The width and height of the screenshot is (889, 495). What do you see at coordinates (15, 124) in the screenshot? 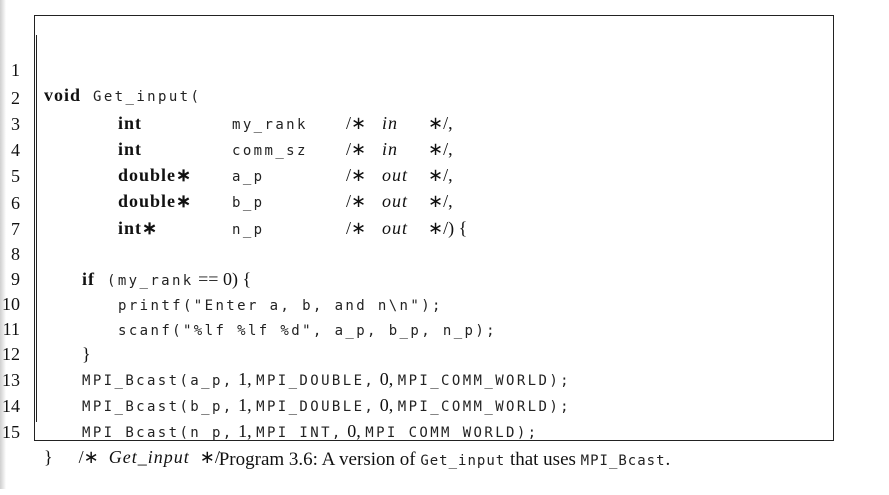
I see `line-number: 3` at bounding box center [15, 124].